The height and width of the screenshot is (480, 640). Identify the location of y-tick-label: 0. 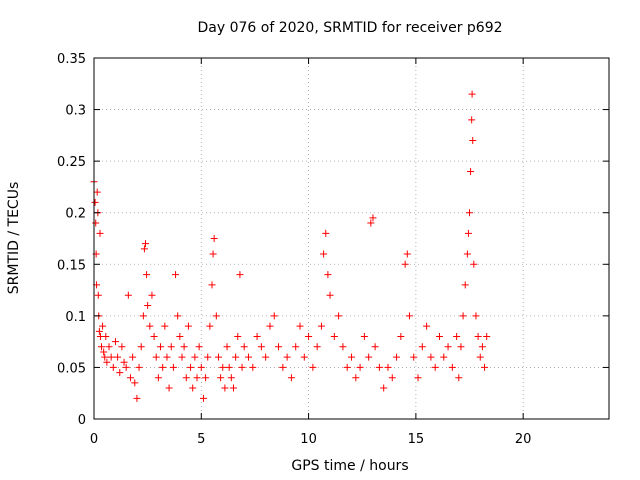
(82, 420).